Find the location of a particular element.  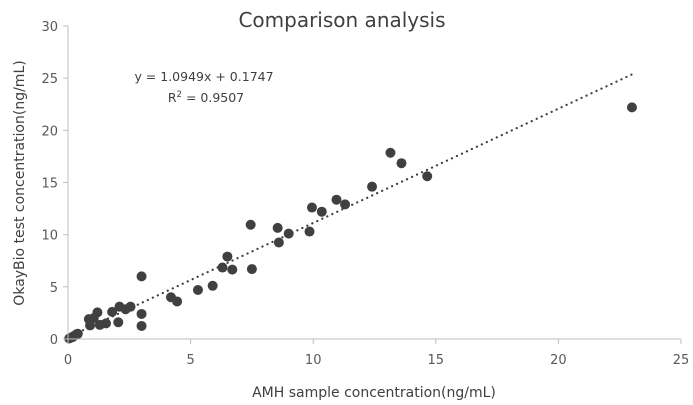

x-tick-label: 10 is located at coordinates (313, 360).